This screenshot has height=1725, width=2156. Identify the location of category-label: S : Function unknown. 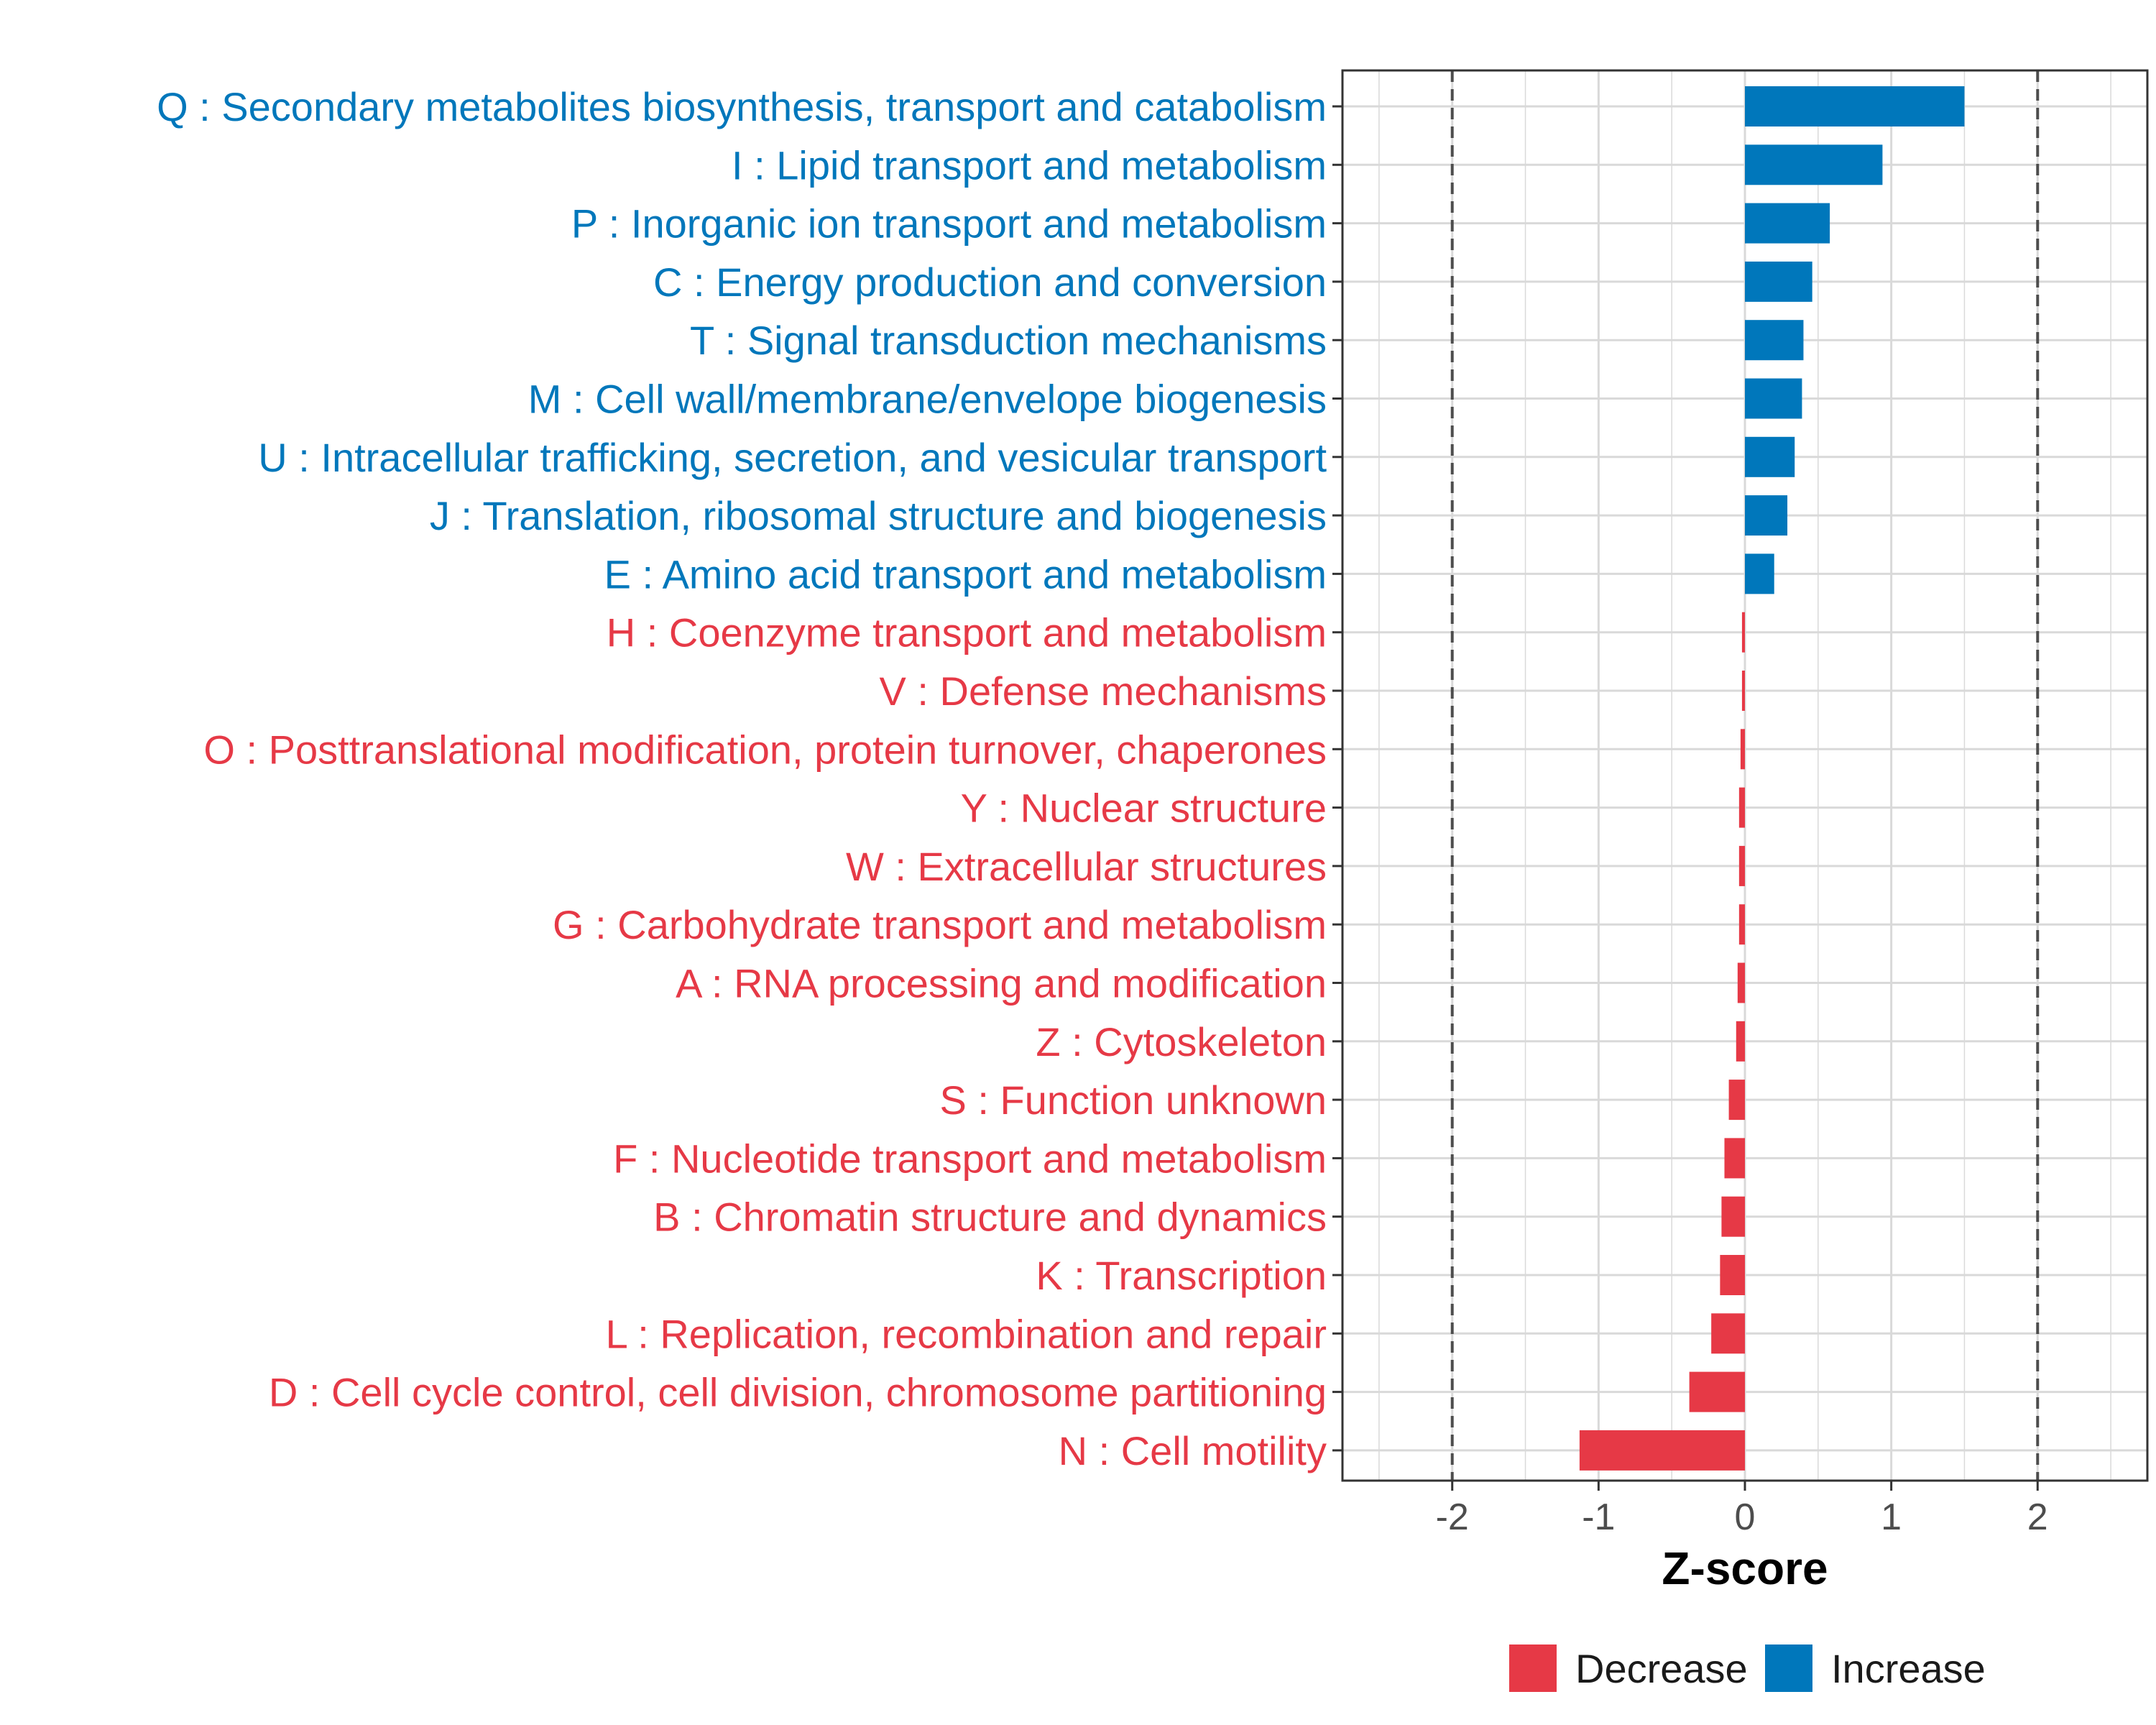
(1133, 1100).